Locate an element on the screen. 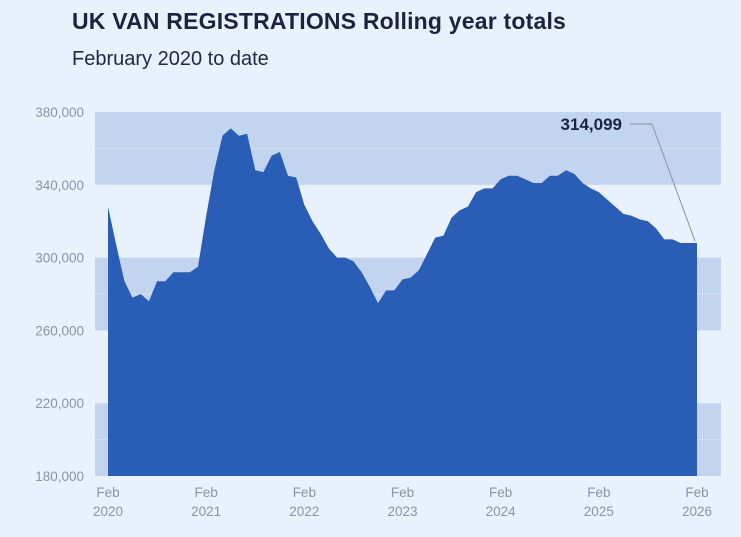 The width and height of the screenshot is (741, 537). y-tick-label: 300,000 is located at coordinates (59, 258).